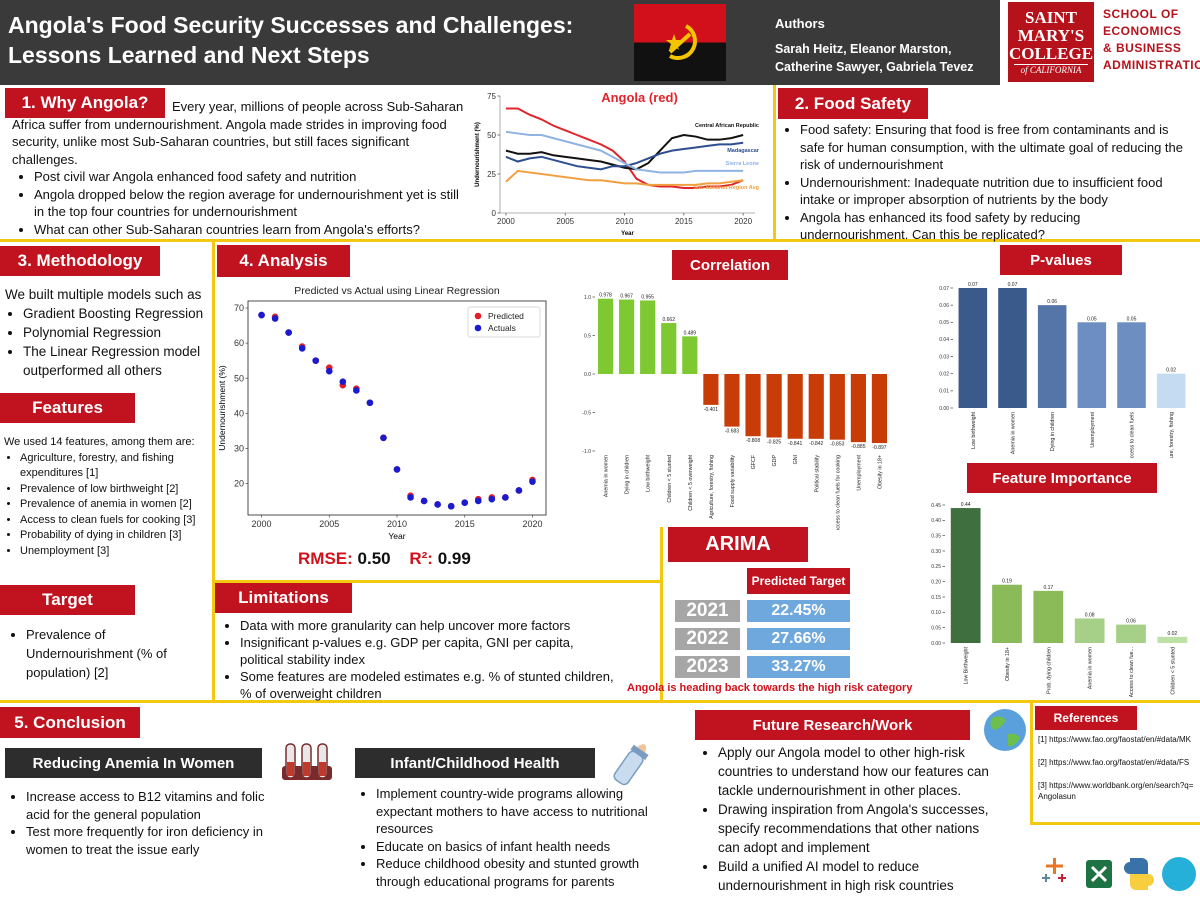 Image resolution: width=1200 pixels, height=900 pixels. I want to click on x-tick-label: Low Birthweight, so click(967, 665).